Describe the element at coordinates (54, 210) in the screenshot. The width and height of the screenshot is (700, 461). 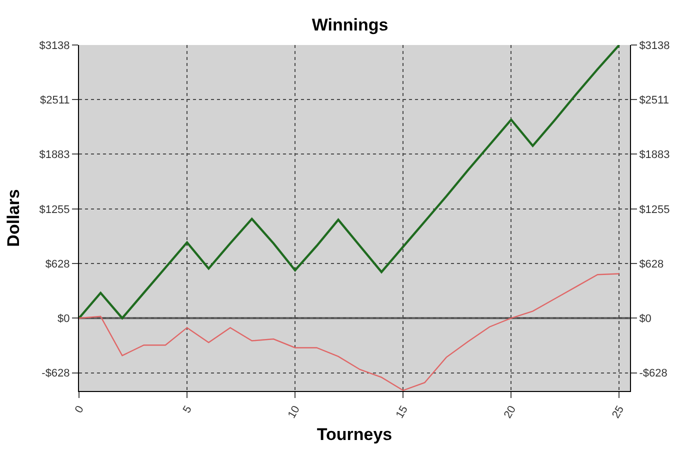
I see `y-tick-label: $1255` at that location.